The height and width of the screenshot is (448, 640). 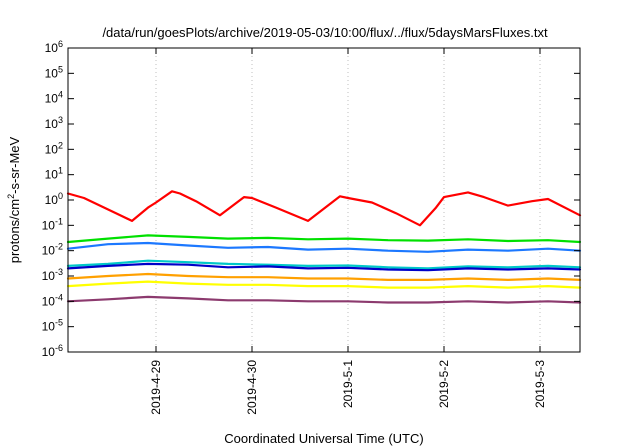 What do you see at coordinates (14, 164) in the screenshot?
I see `y-axis-label-rest: -s-sr-MeV` at bounding box center [14, 164].